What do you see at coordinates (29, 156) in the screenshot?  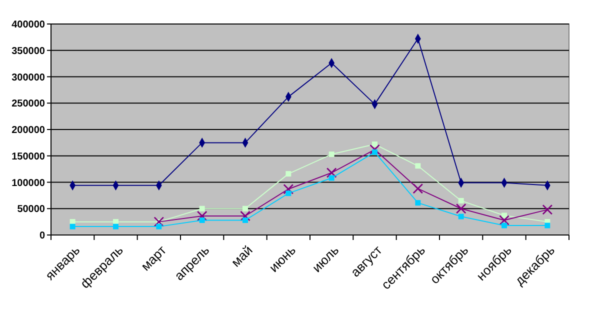 I see `y-tick-label: 150000` at bounding box center [29, 156].